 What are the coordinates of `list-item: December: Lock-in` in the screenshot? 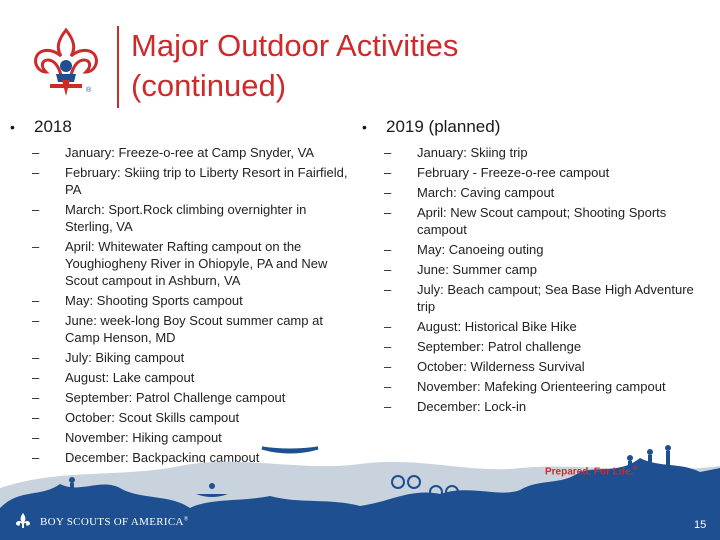 It's located at (548, 406).